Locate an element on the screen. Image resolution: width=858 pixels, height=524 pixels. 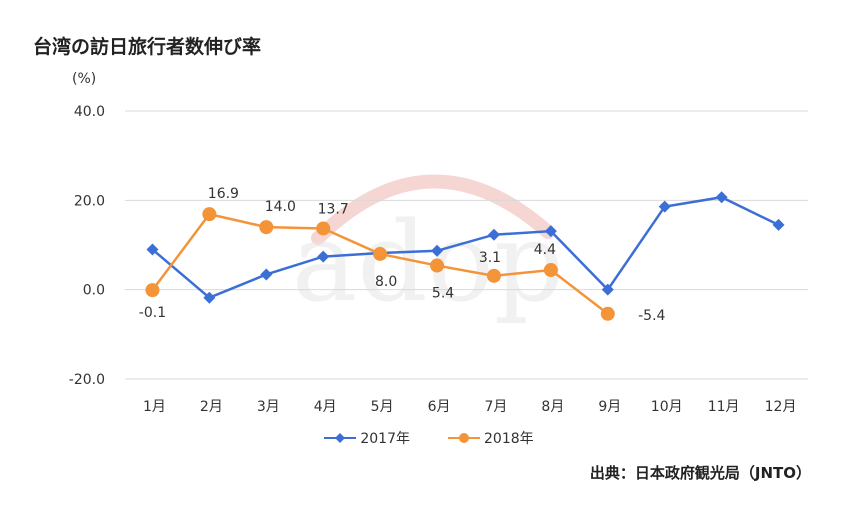
y-tick-label: 0.0 is located at coordinates (94, 291).